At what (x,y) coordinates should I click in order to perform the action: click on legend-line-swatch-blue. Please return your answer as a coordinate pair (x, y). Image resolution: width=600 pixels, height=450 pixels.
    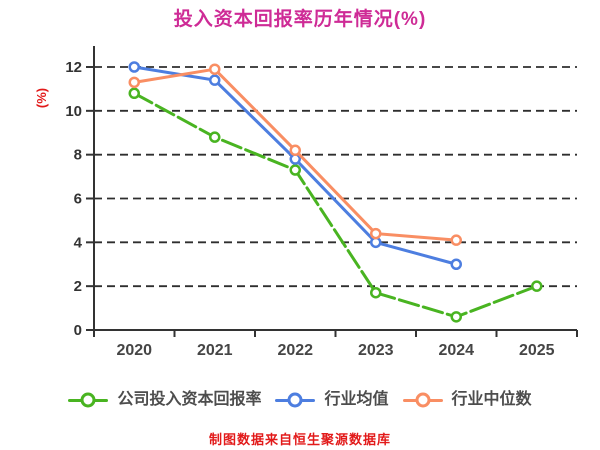
    Looking at the image, I should click on (295, 400).